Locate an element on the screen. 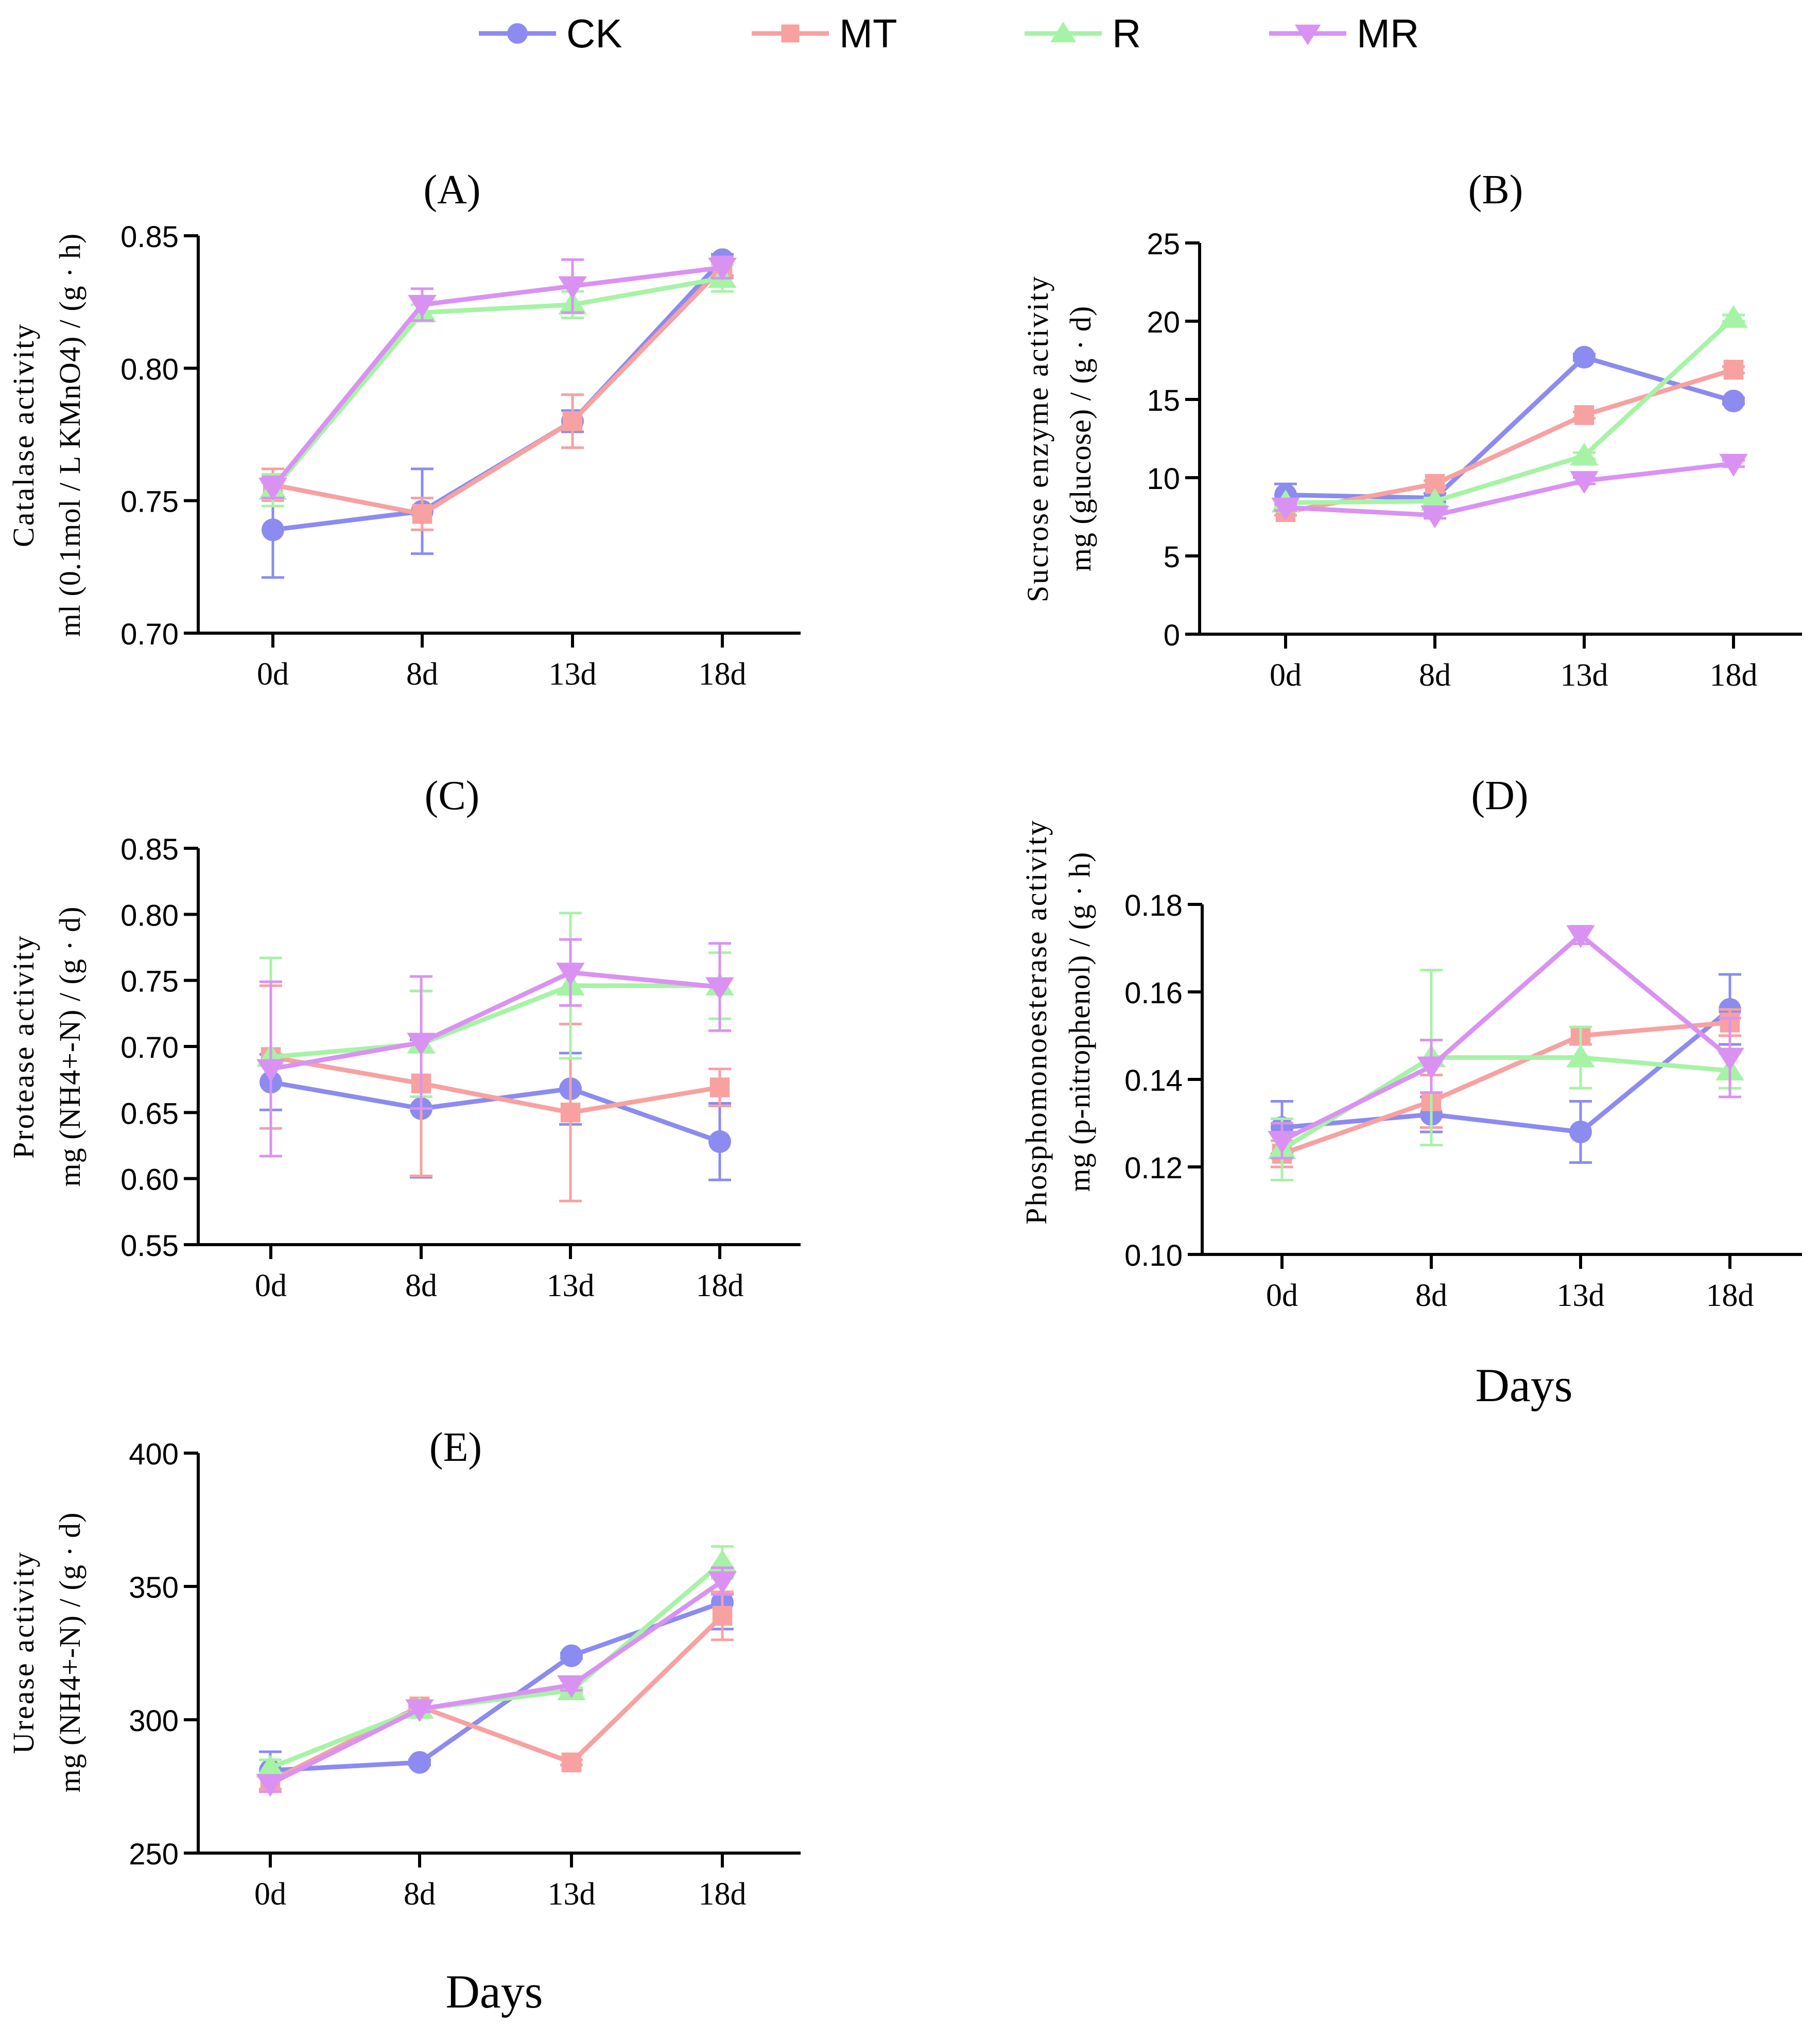 The height and width of the screenshot is (2025, 1820). legend: CK MT R MR is located at coordinates (949, 33).